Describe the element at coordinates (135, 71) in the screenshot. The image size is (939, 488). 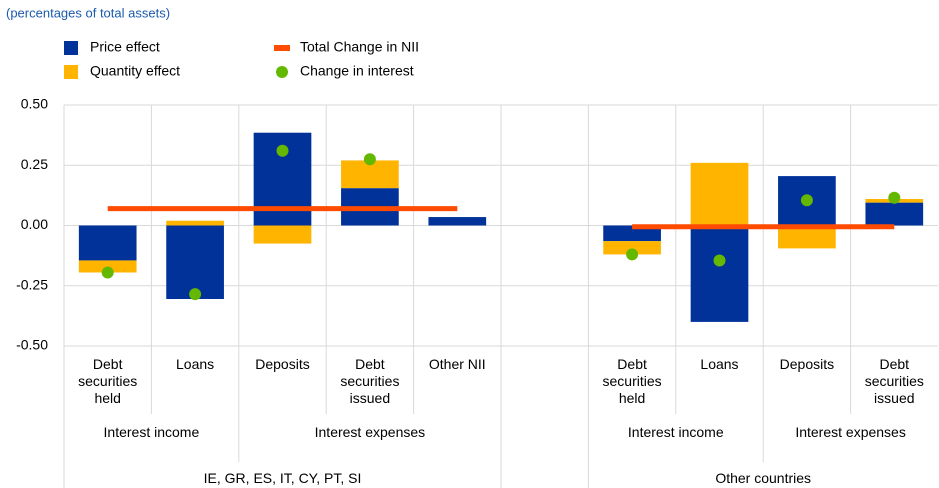
I see `legend-label: Quantity effect` at that location.